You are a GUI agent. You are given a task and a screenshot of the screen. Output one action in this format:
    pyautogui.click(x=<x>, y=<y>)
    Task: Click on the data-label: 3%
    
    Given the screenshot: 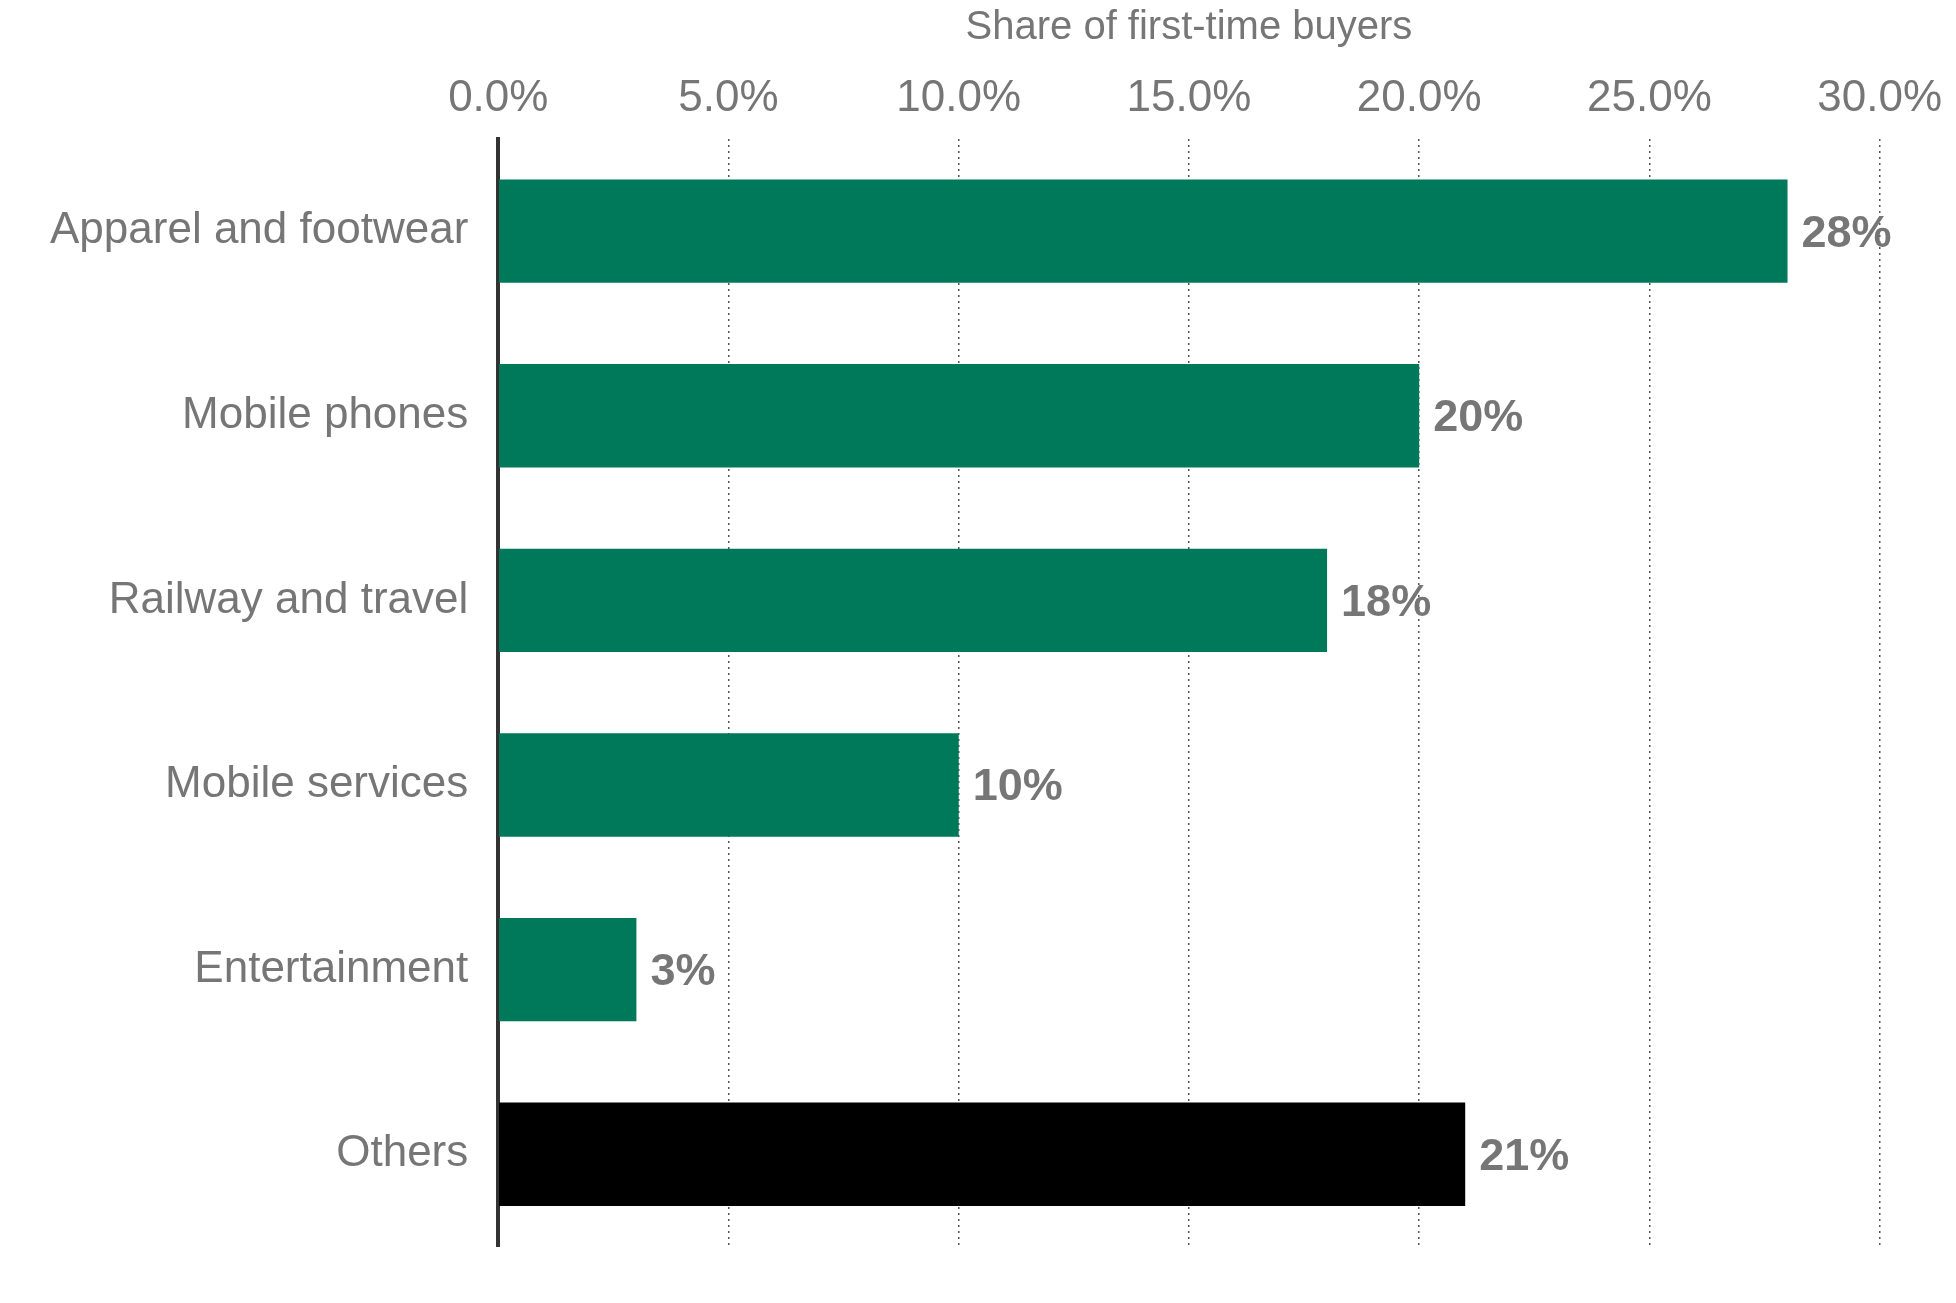 What is the action you would take?
    pyautogui.click(x=683, y=970)
    